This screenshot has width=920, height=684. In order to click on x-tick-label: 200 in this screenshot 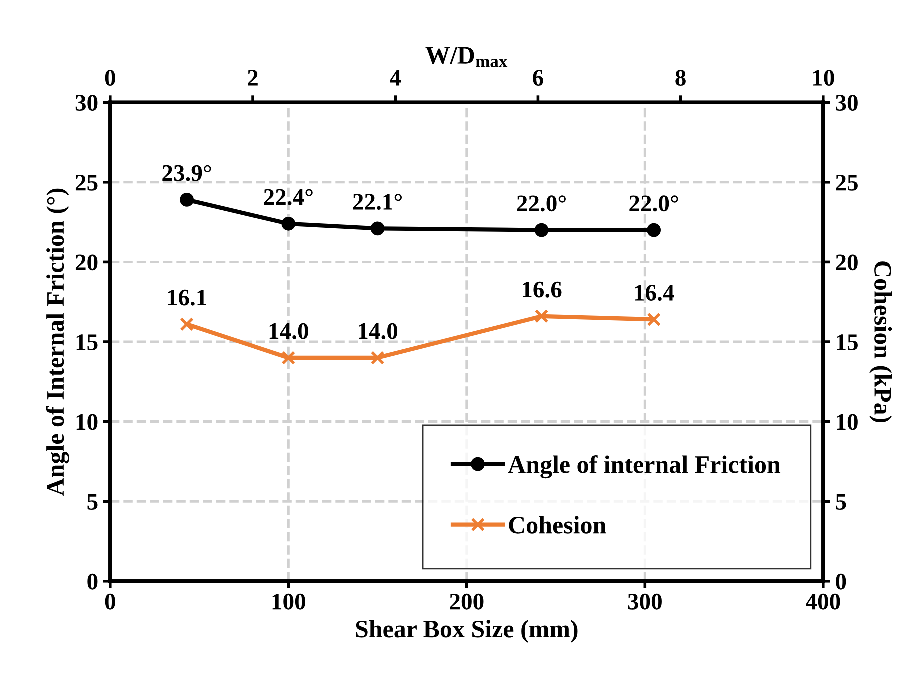, I will do `click(467, 602)`.